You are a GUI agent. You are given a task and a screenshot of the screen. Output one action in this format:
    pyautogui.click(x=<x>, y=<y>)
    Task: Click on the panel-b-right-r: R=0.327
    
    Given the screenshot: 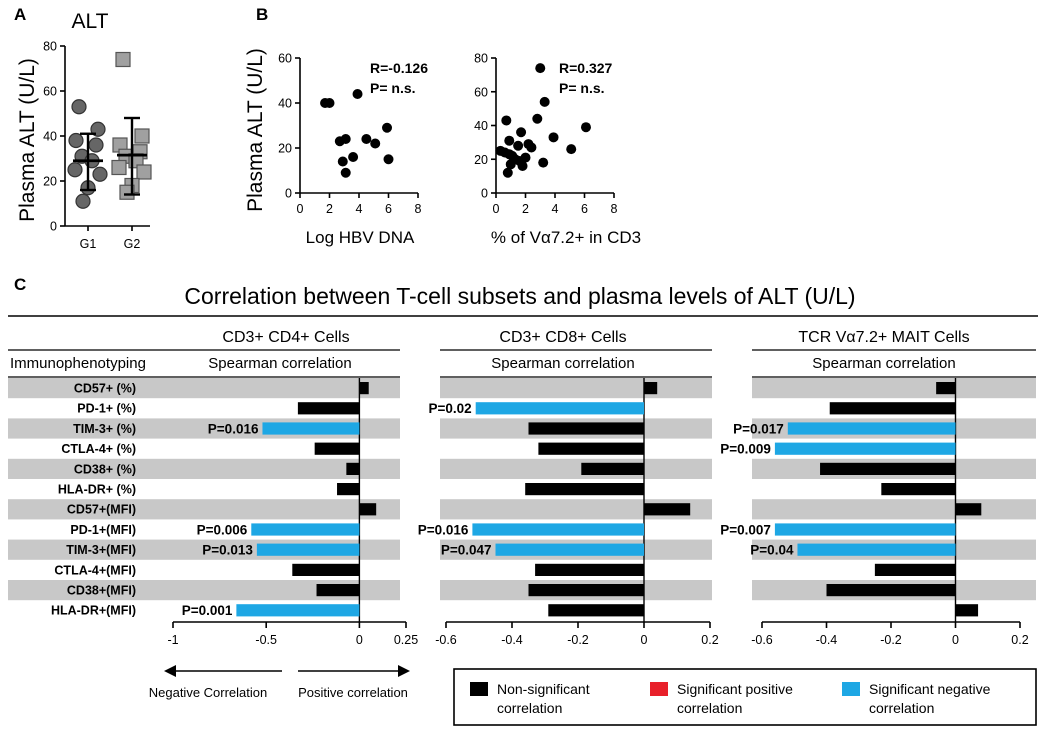 What is the action you would take?
    pyautogui.click(x=586, y=68)
    